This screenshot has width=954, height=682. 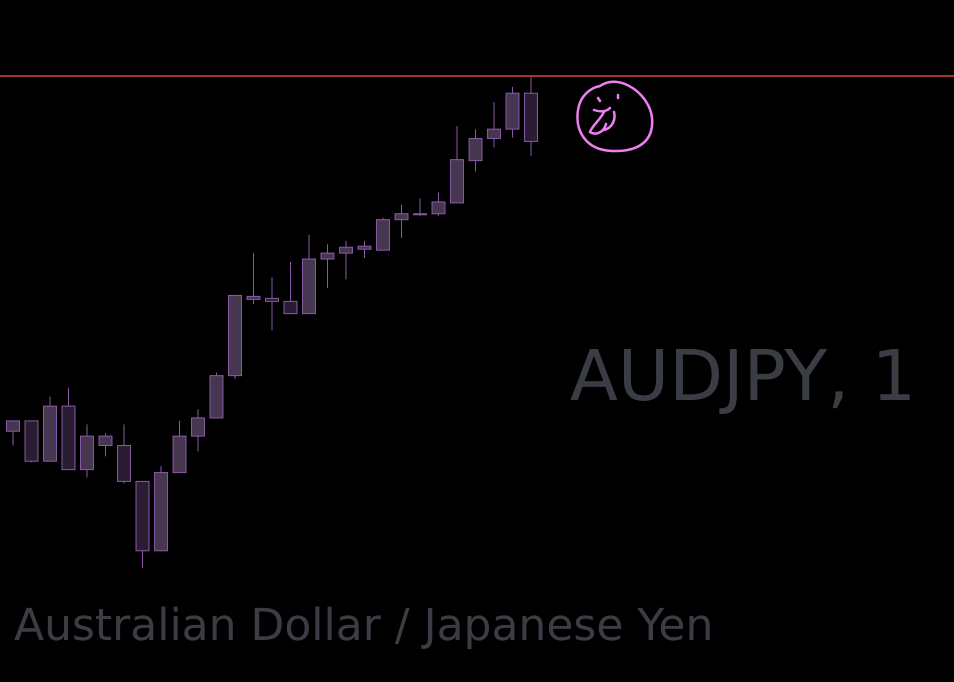 I want to click on text: AUDJPY, 1, so click(x=743, y=376).